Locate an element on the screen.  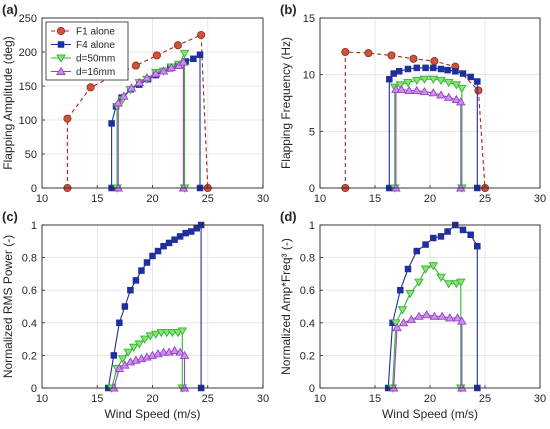
y-axis-label: Flapping Frequency (Hz) is located at coordinates (286, 103).